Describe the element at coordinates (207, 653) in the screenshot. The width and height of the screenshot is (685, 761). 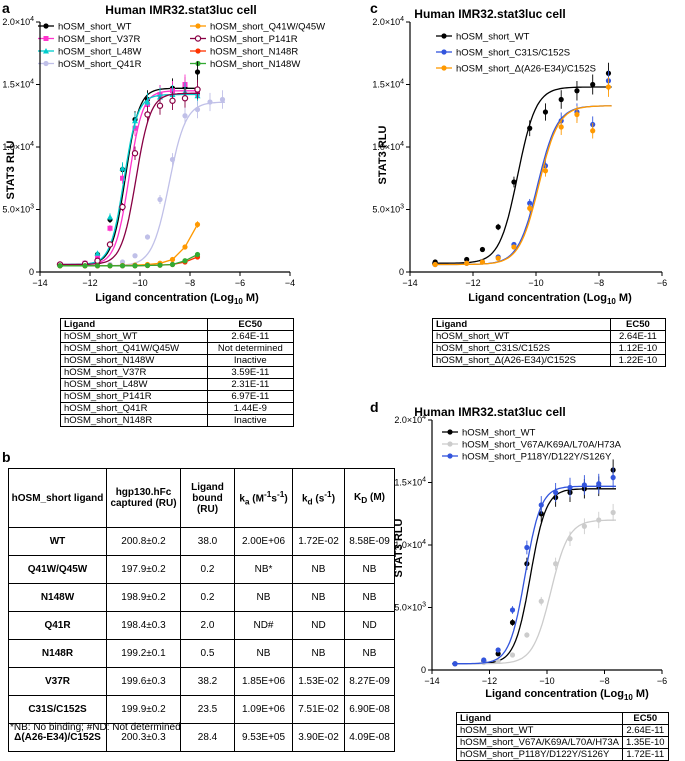
I see `bound-cell: 0.5` at that location.